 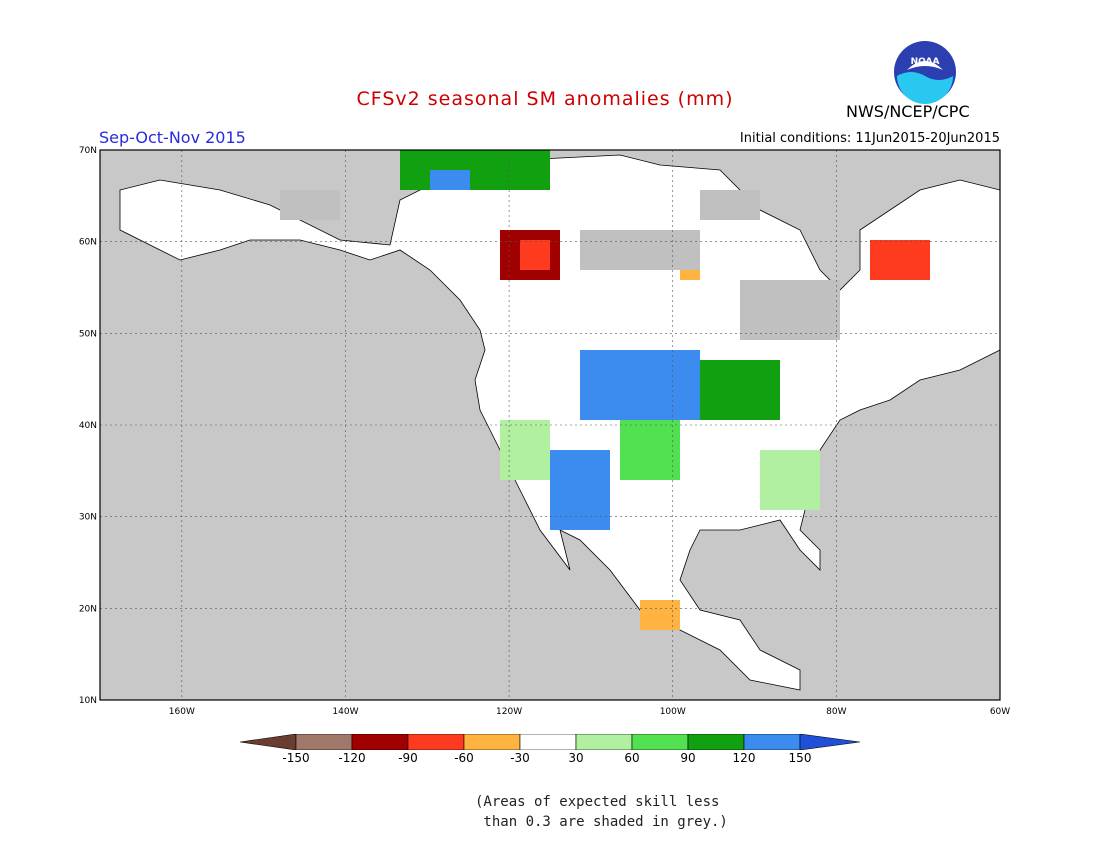 I want to click on initial-conditions-label: Initial conditions: 11Jun2015-20Jun2015, so click(x=869, y=138).